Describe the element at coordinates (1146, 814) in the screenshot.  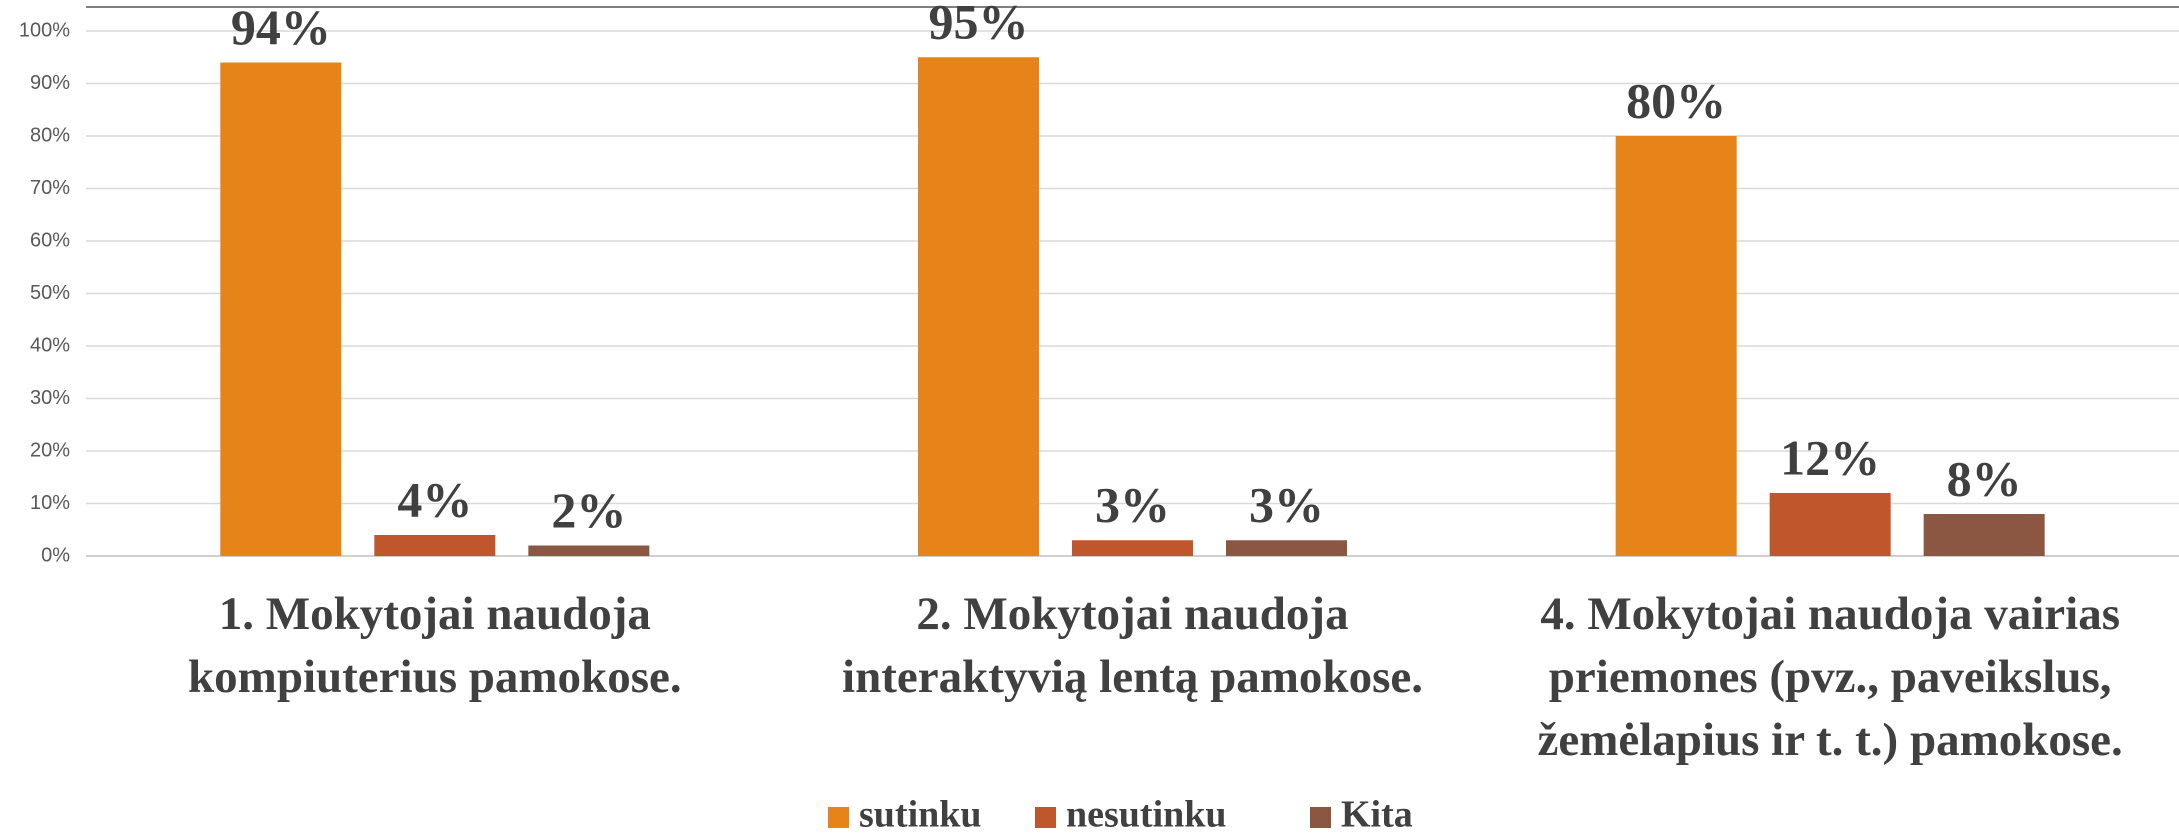
I see `legend-label: nesutinku` at that location.